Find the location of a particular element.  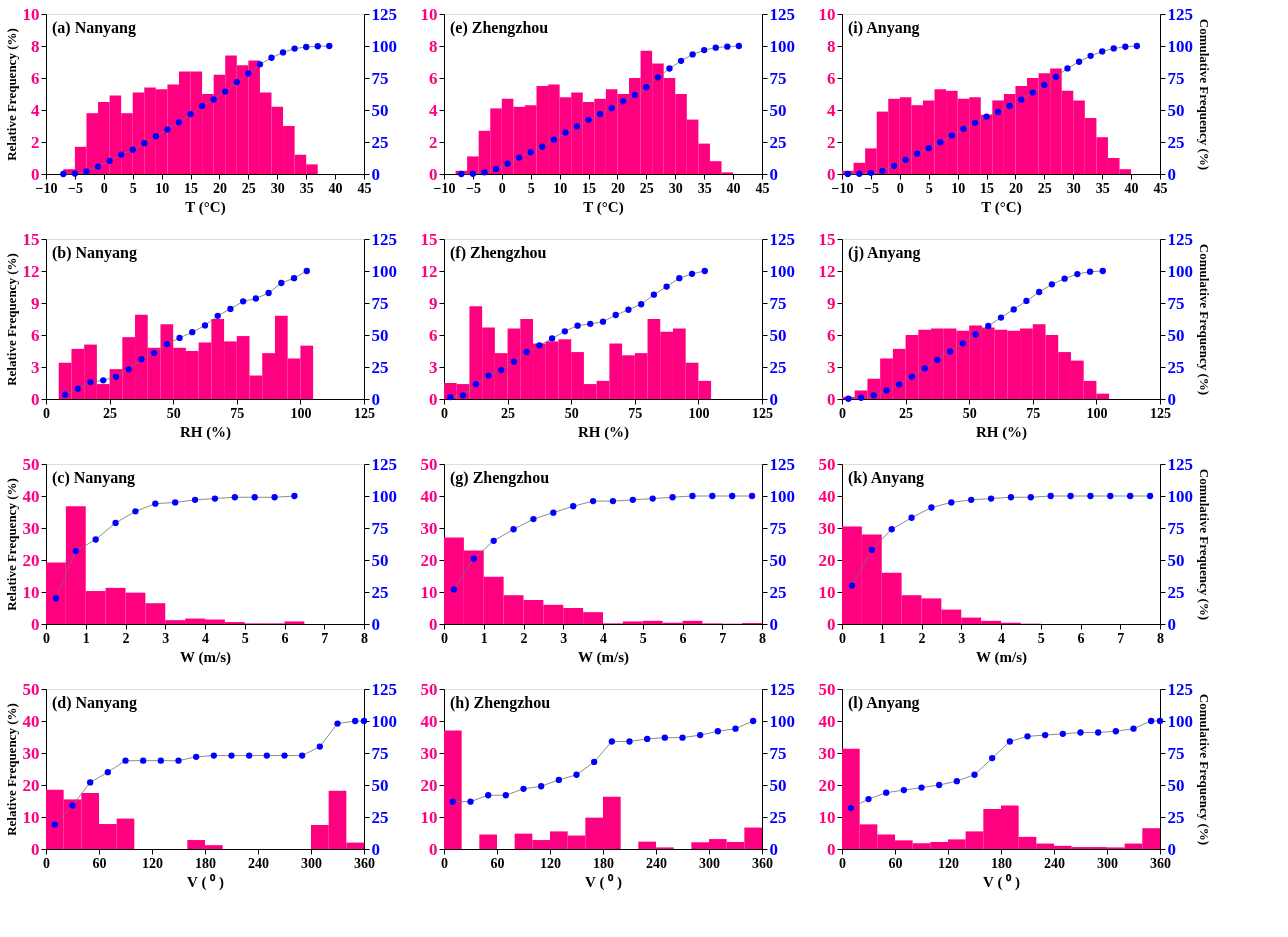

x-tick-label: 50 is located at coordinates (969, 413).